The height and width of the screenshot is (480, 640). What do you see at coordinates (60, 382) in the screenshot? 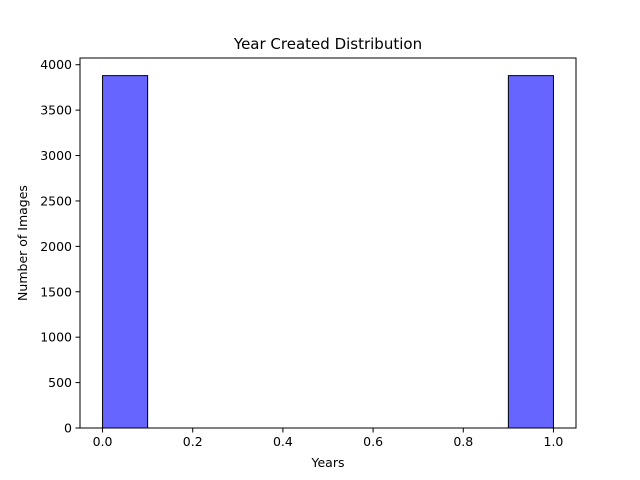
I see `y-tick-label: 500` at bounding box center [60, 382].